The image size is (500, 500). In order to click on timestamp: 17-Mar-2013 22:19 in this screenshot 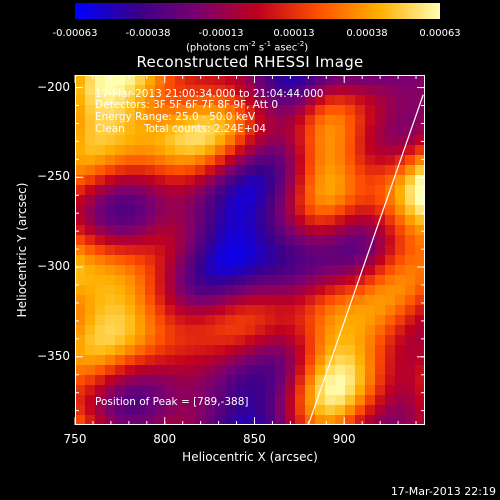, I will do `click(443, 491)`.